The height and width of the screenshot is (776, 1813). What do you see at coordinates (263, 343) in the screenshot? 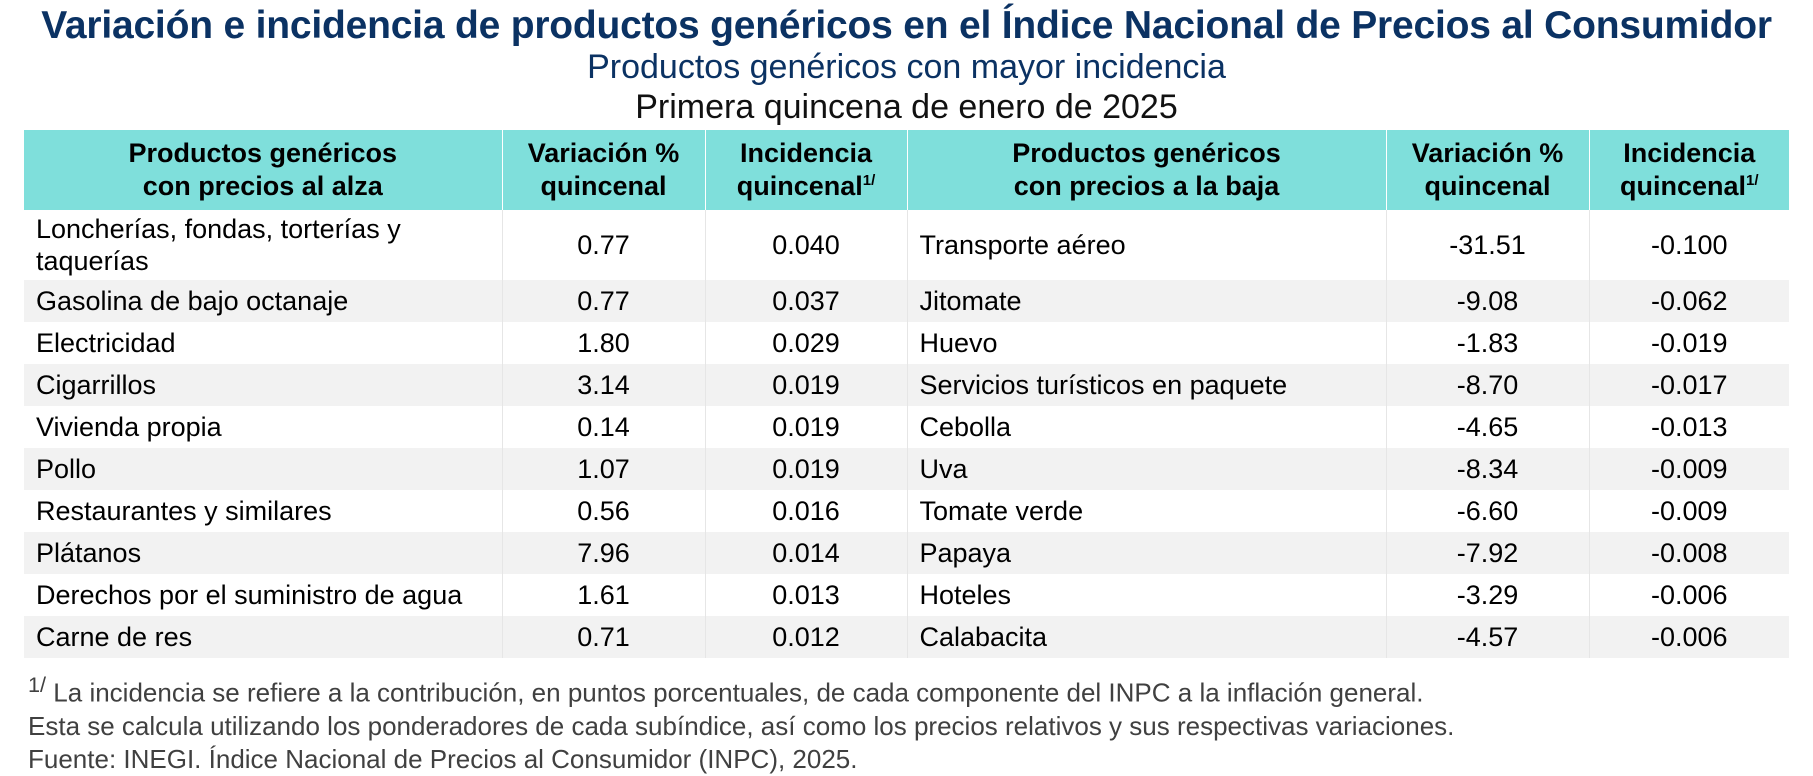
I see `product-up-cell: Electricidad` at bounding box center [263, 343].